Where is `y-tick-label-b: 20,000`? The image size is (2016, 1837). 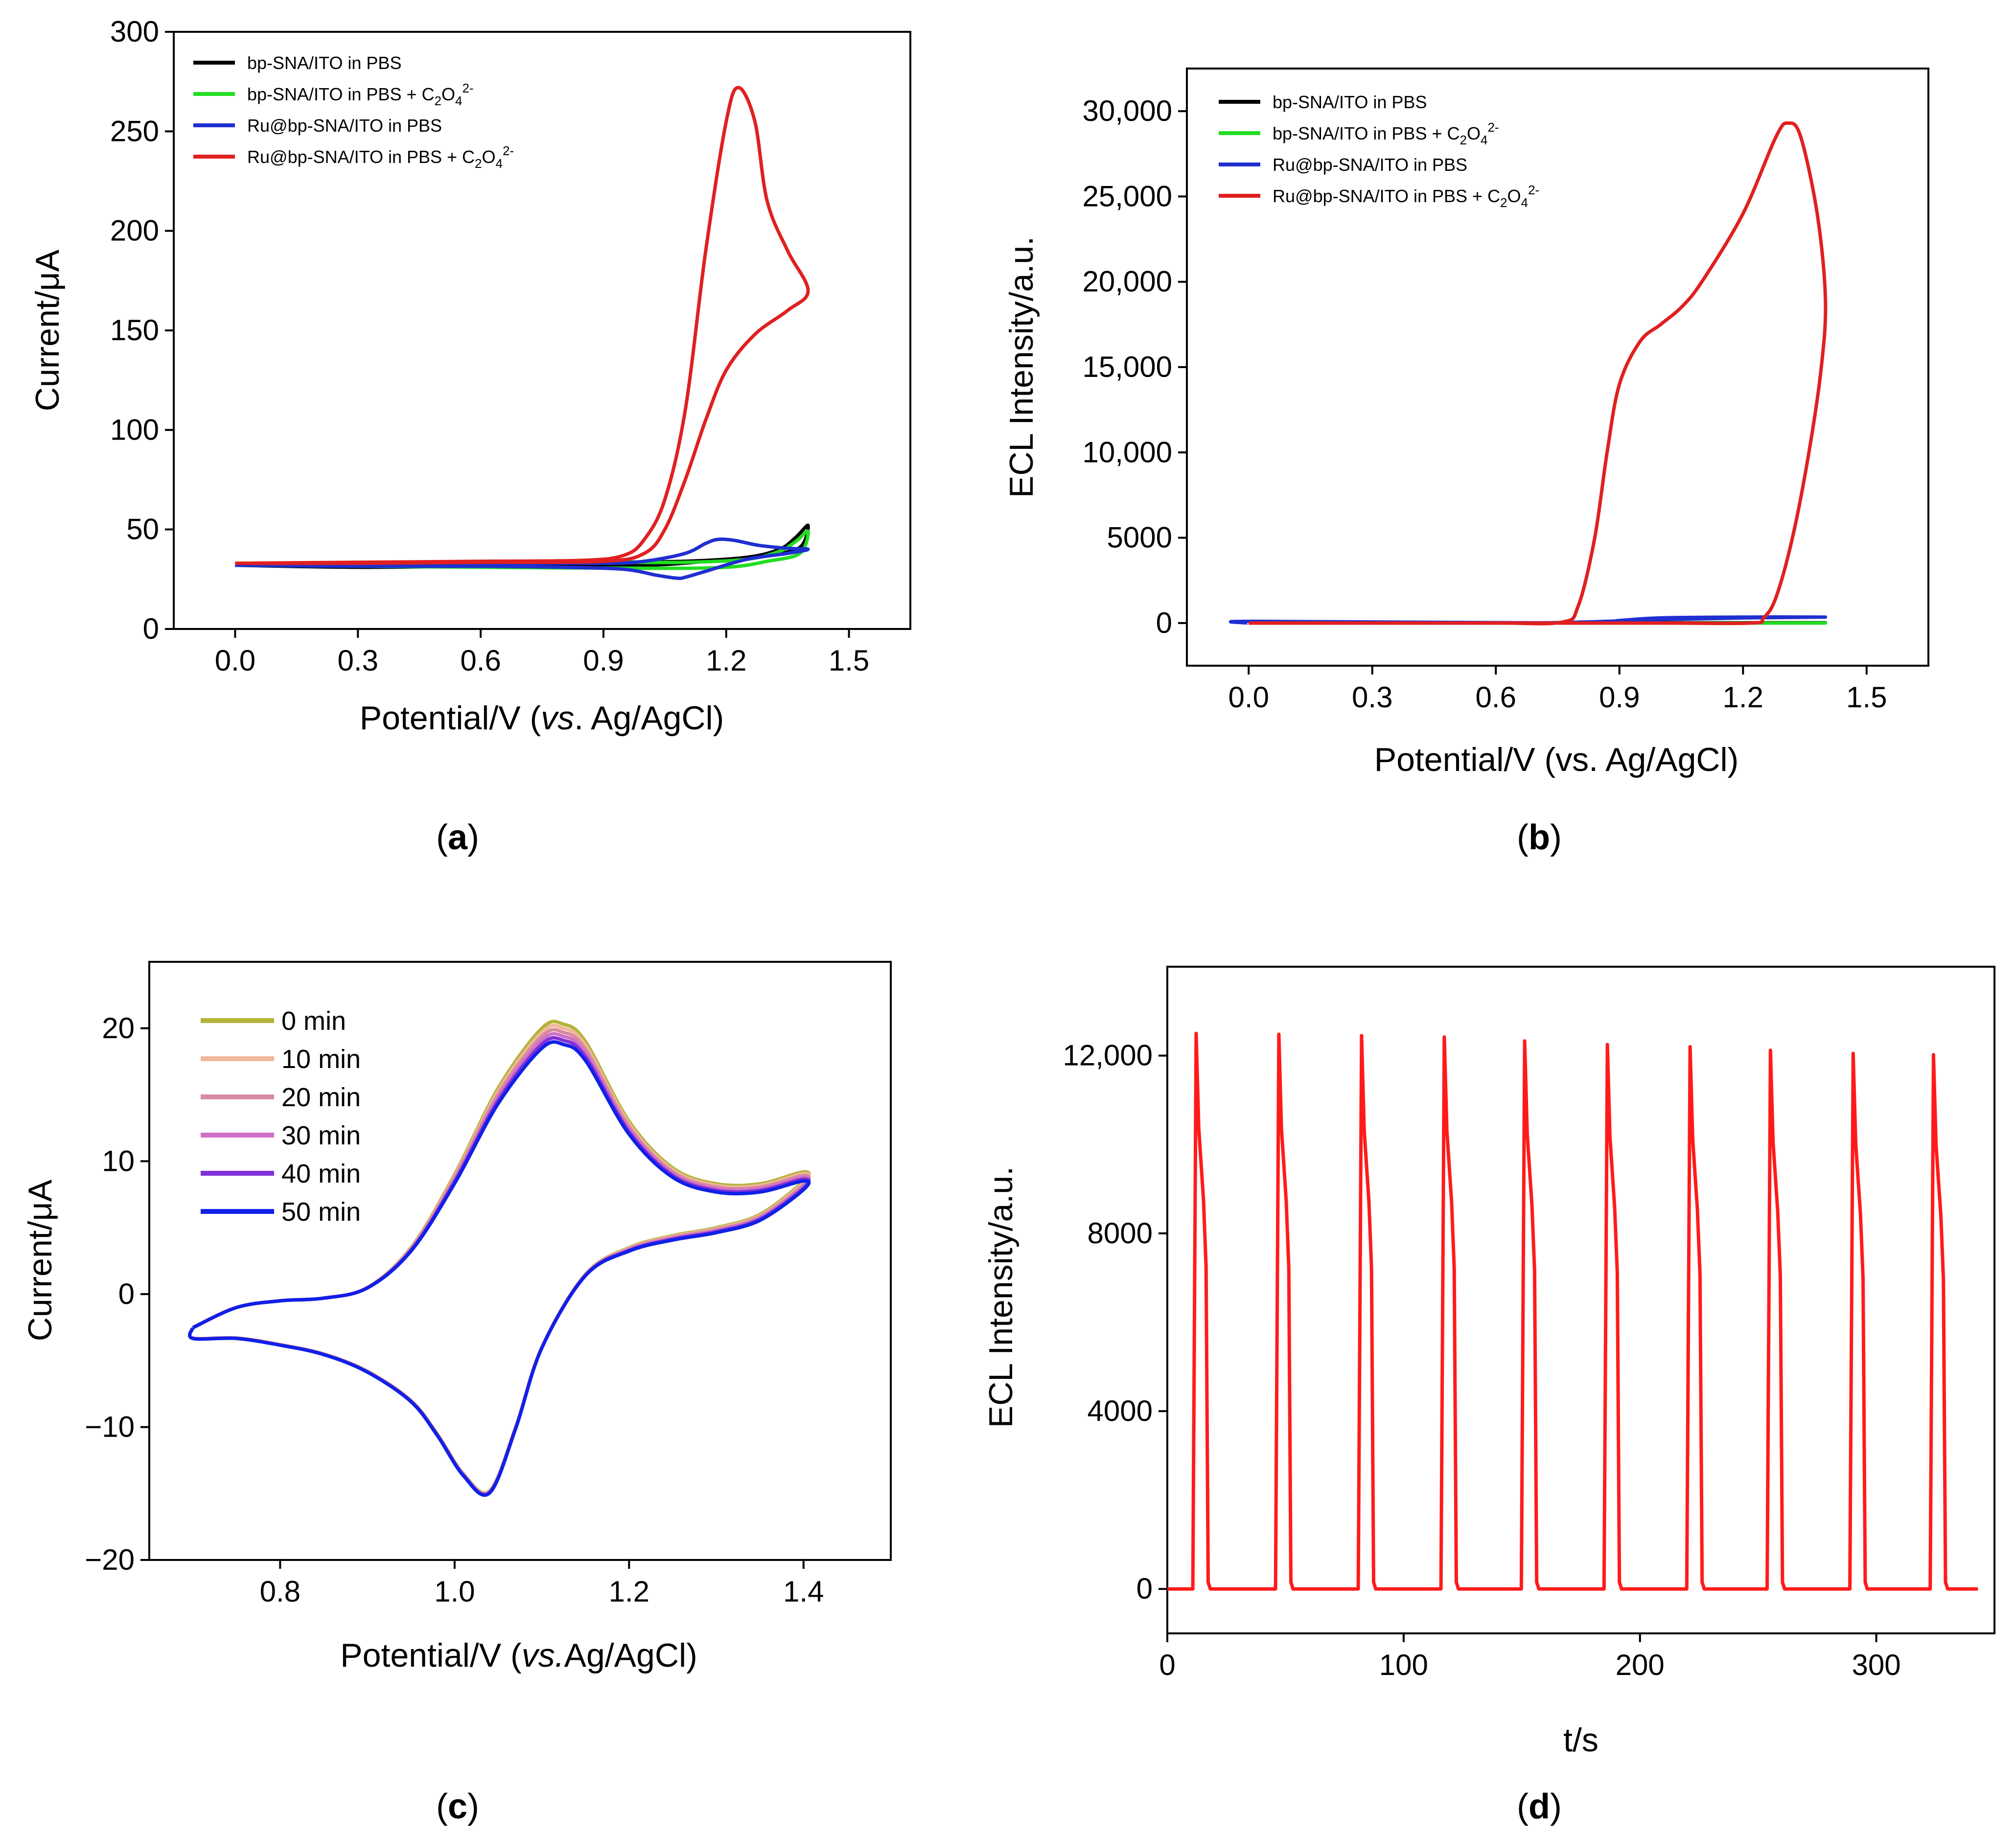
y-tick-label-b: 20,000 is located at coordinates (1127, 281).